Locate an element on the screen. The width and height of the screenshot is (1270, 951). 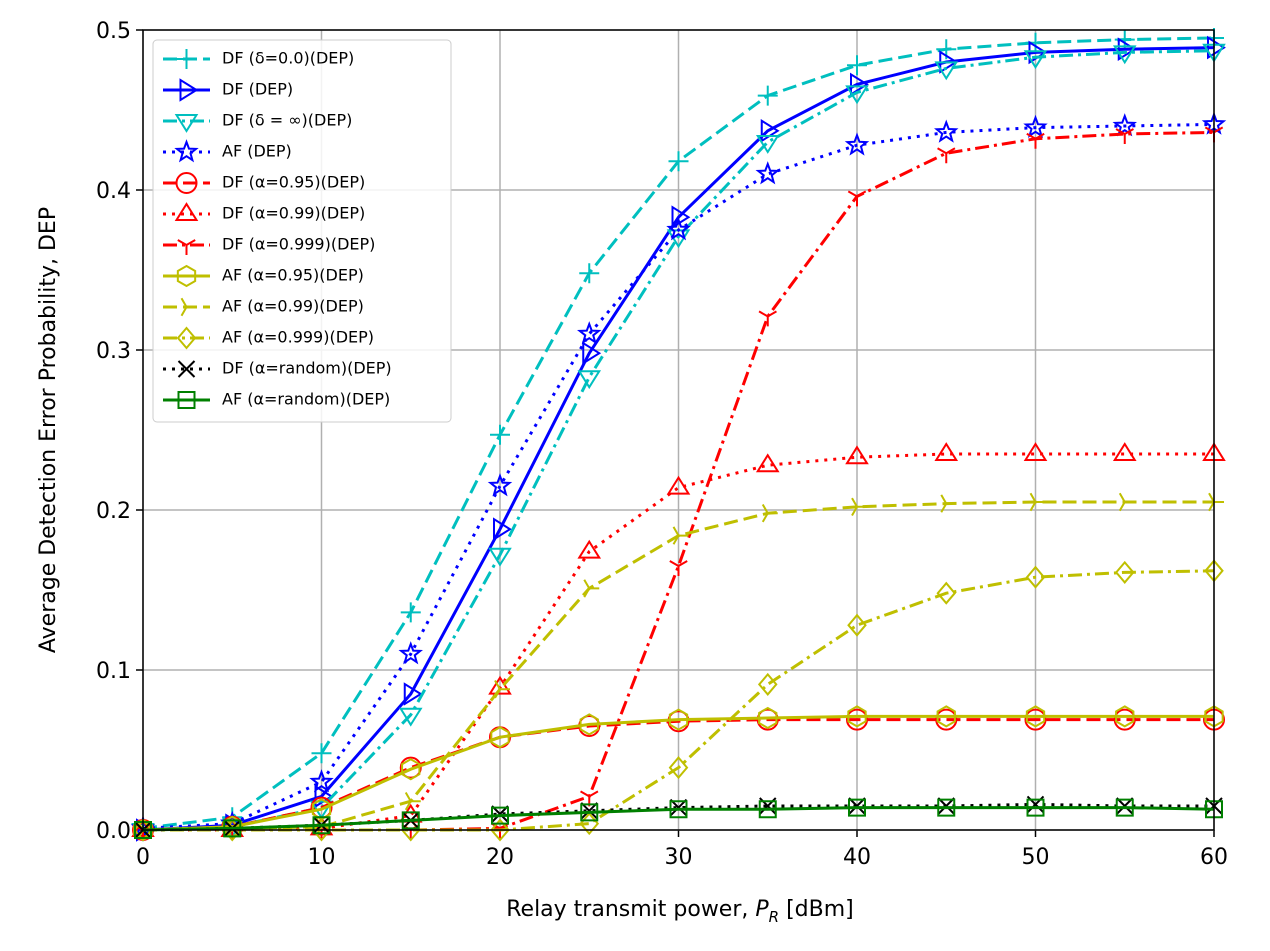
x-tick-label: 30 is located at coordinates (679, 857).